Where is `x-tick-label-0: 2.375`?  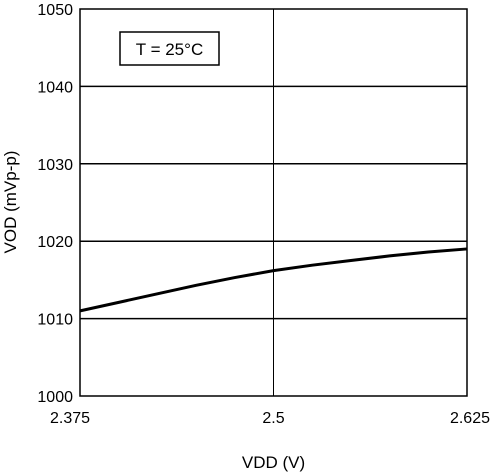 x-tick-label-0: 2.375 is located at coordinates (70, 418).